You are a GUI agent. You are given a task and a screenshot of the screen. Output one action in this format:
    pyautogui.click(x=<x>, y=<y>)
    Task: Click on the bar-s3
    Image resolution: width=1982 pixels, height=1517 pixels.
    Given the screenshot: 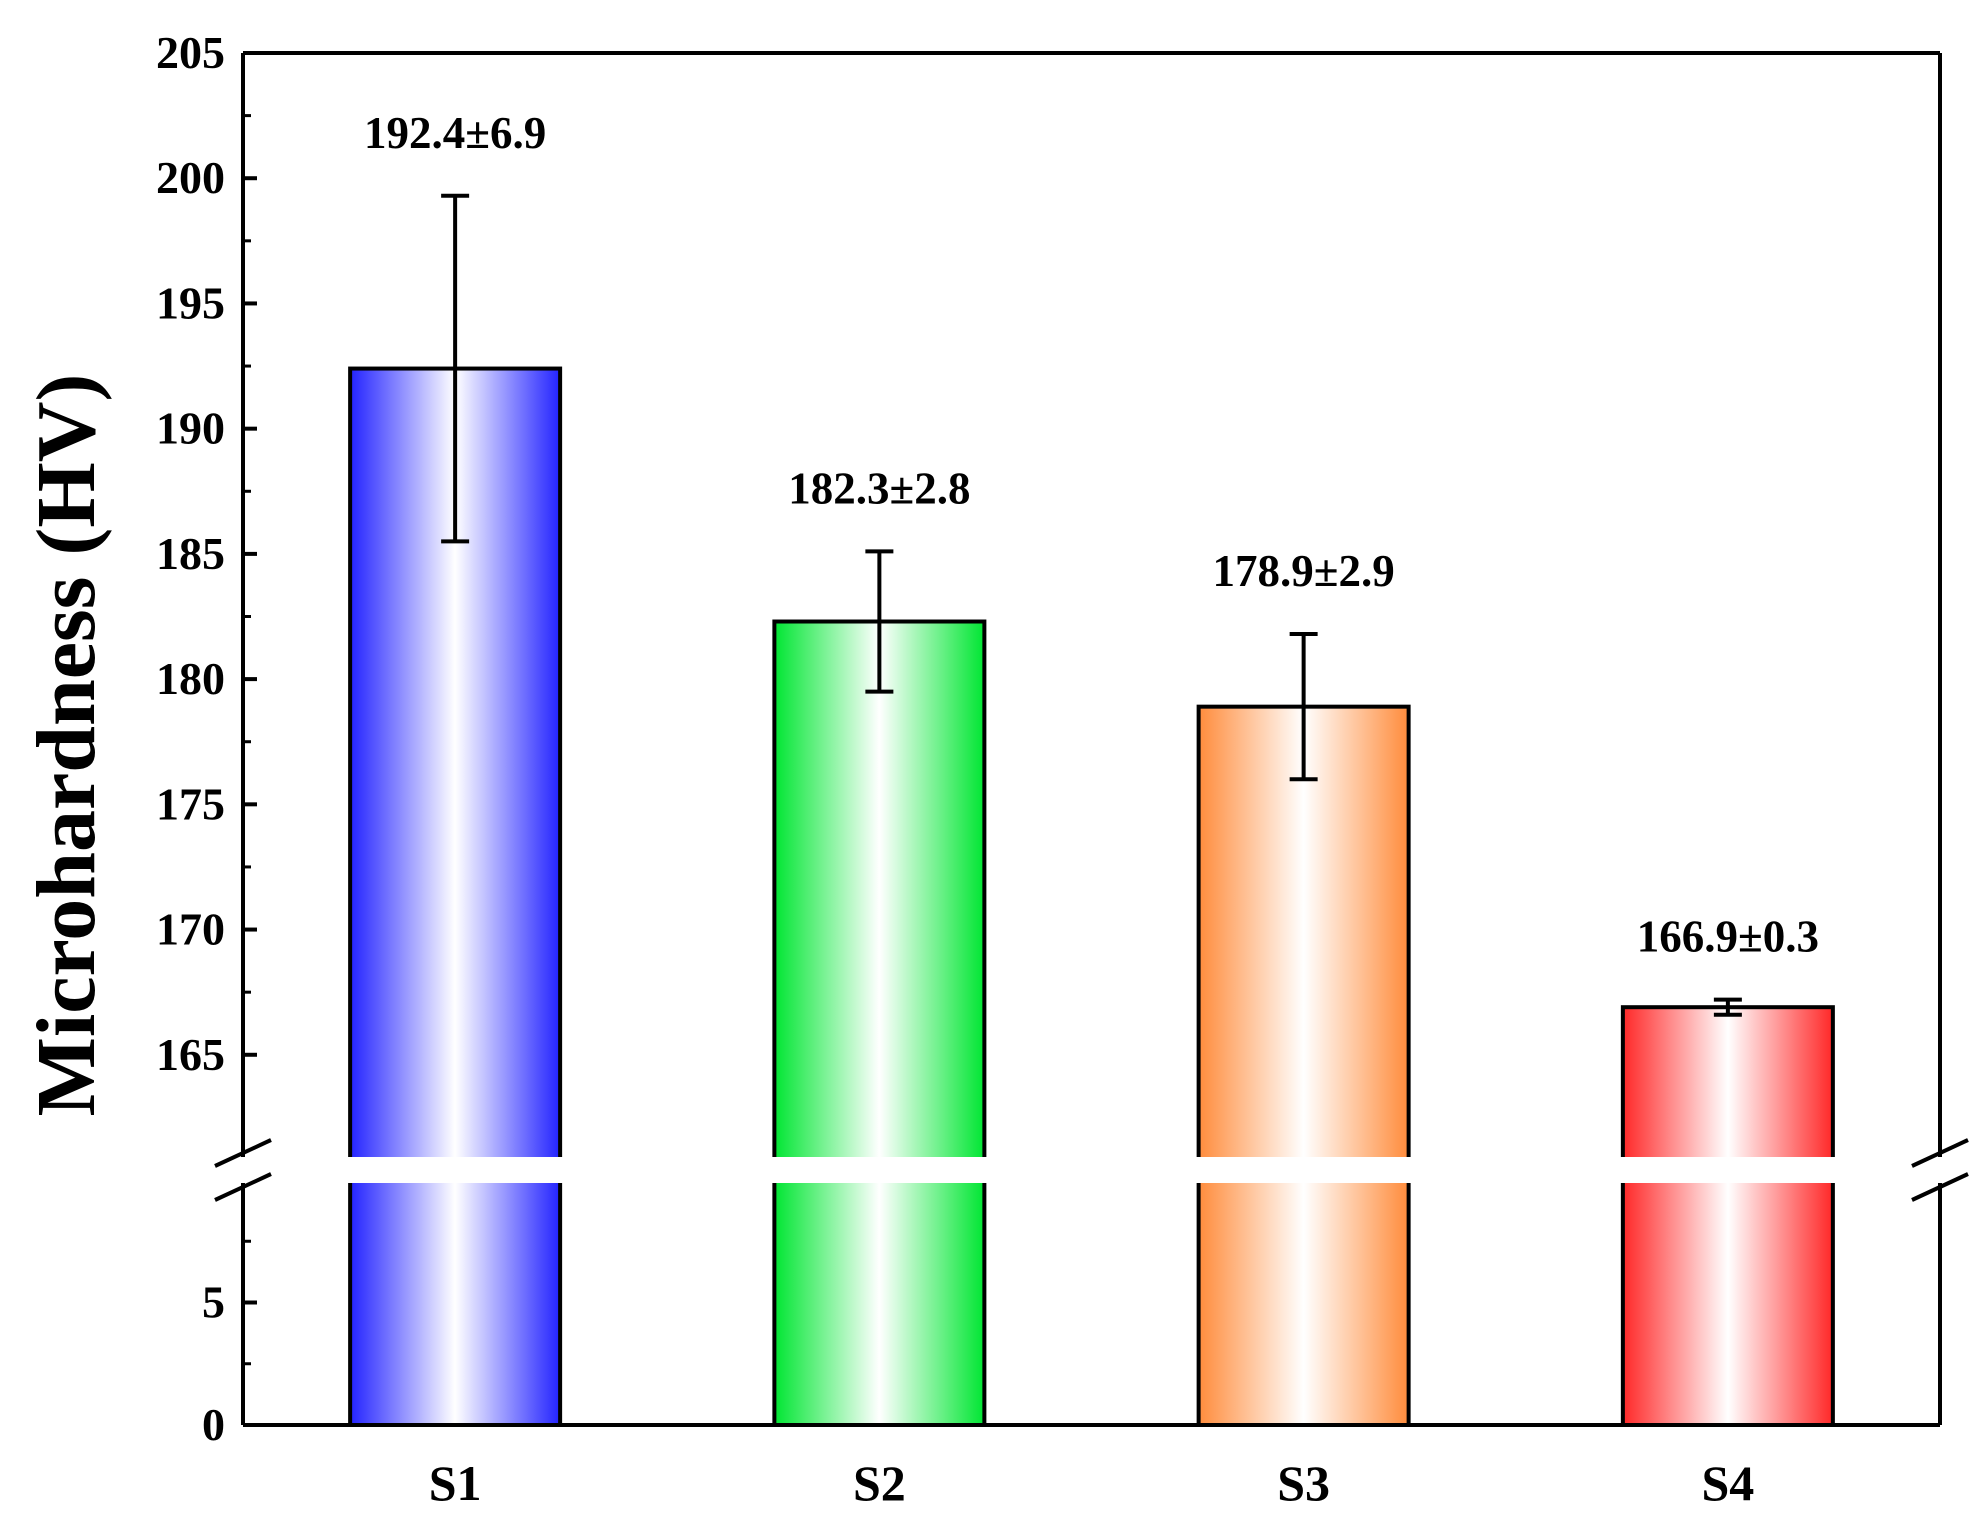 What is the action you would take?
    pyautogui.click(x=1303, y=1065)
    